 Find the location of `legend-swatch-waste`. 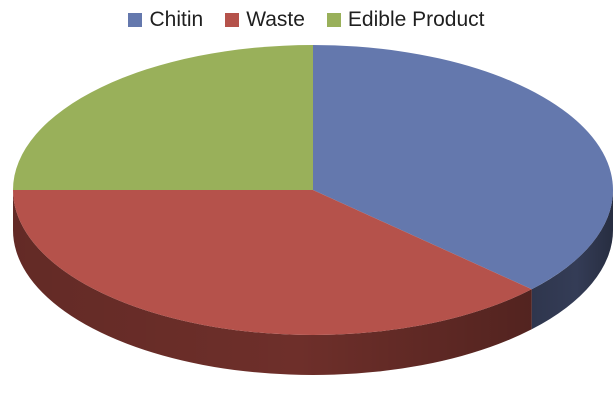

legend-swatch-waste is located at coordinates (232, 20).